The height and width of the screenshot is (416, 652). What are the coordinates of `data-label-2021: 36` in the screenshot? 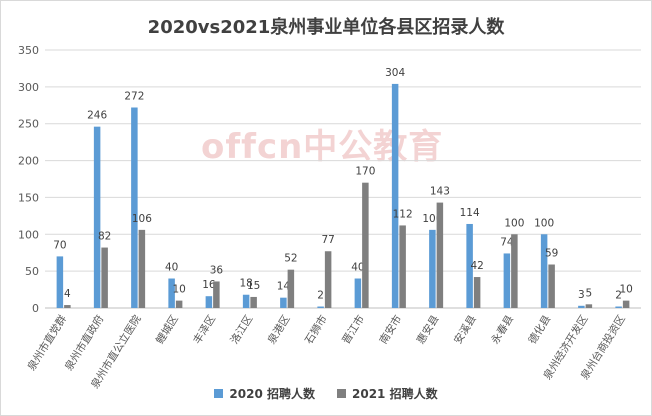 It's located at (217, 270).